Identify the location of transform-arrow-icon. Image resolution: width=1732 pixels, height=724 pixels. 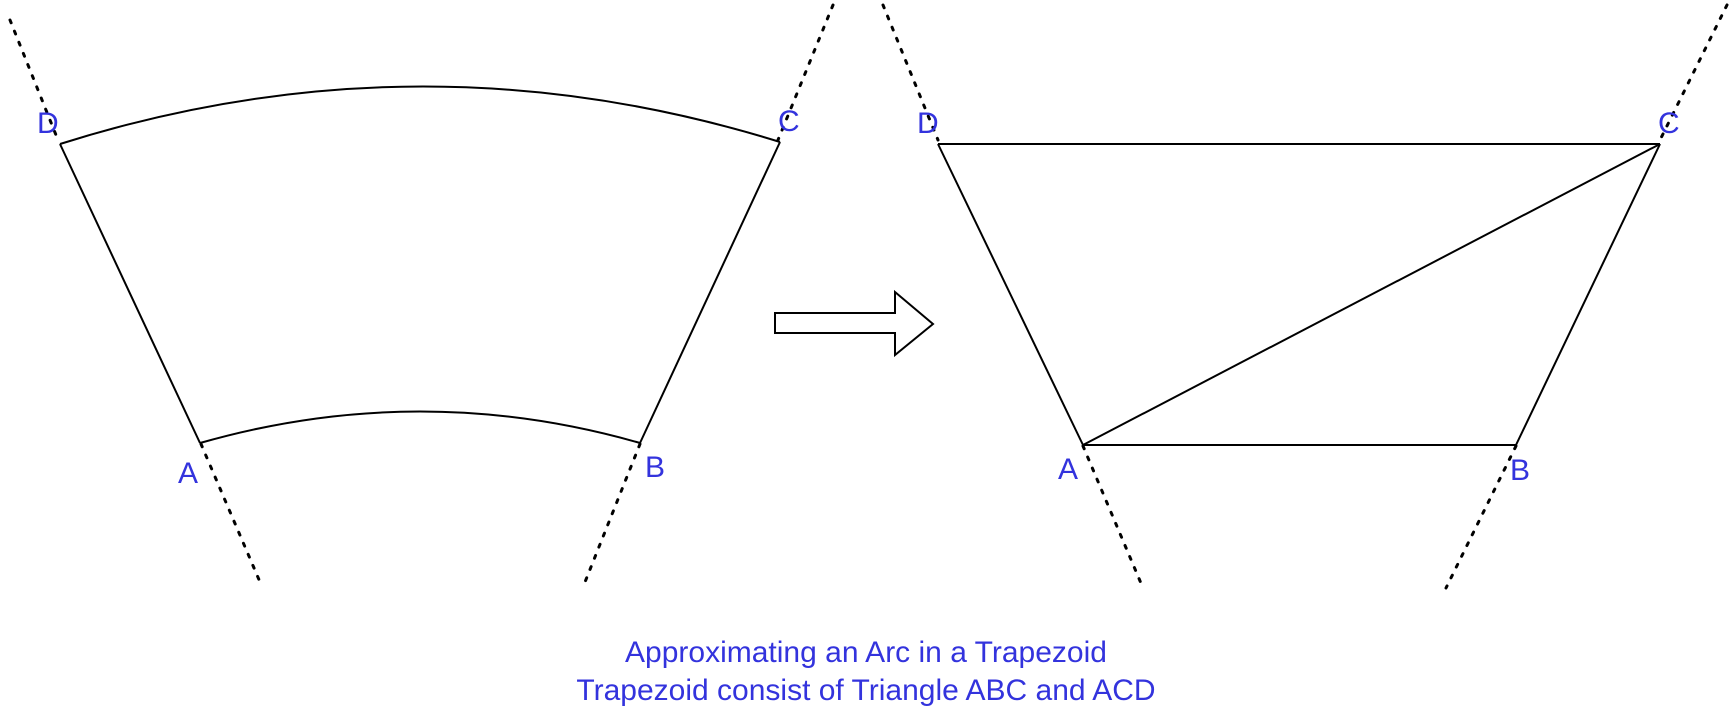
(854, 323).